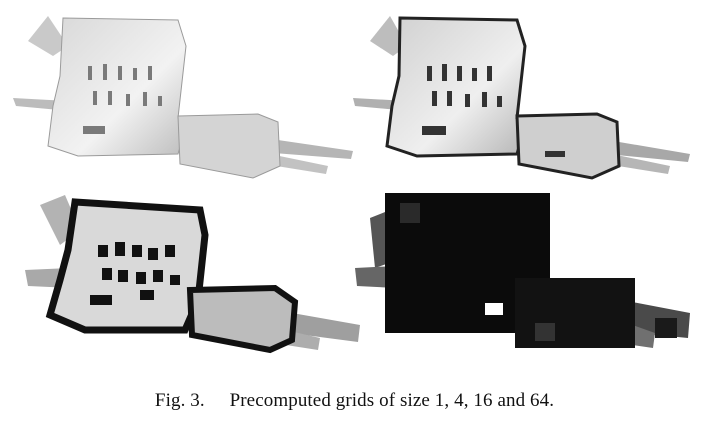 This screenshot has width=709, height=426. I want to click on caption-label: Fig. 3., so click(179, 400).